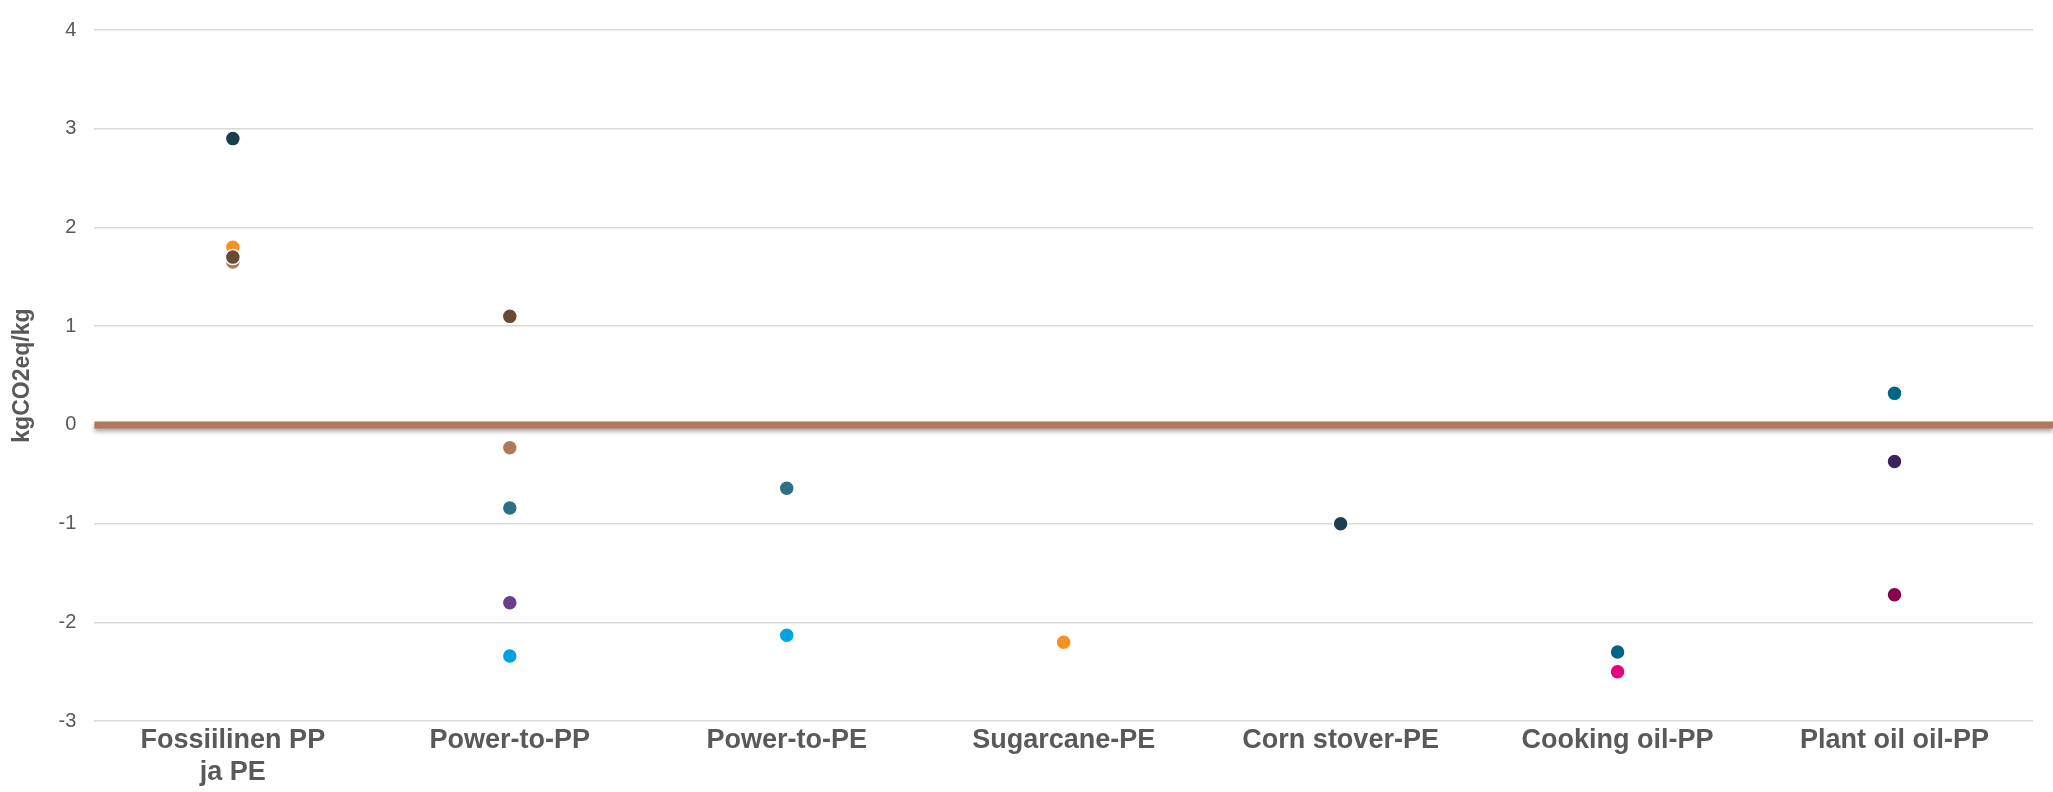 The width and height of the screenshot is (2053, 792). Describe the element at coordinates (71, 127) in the screenshot. I see `y-tick-label: 3` at that location.